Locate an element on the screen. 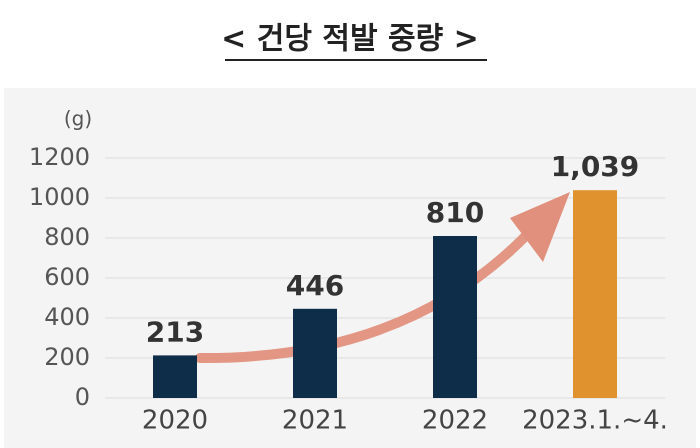  trend-arrowhead is located at coordinates (540, 227).